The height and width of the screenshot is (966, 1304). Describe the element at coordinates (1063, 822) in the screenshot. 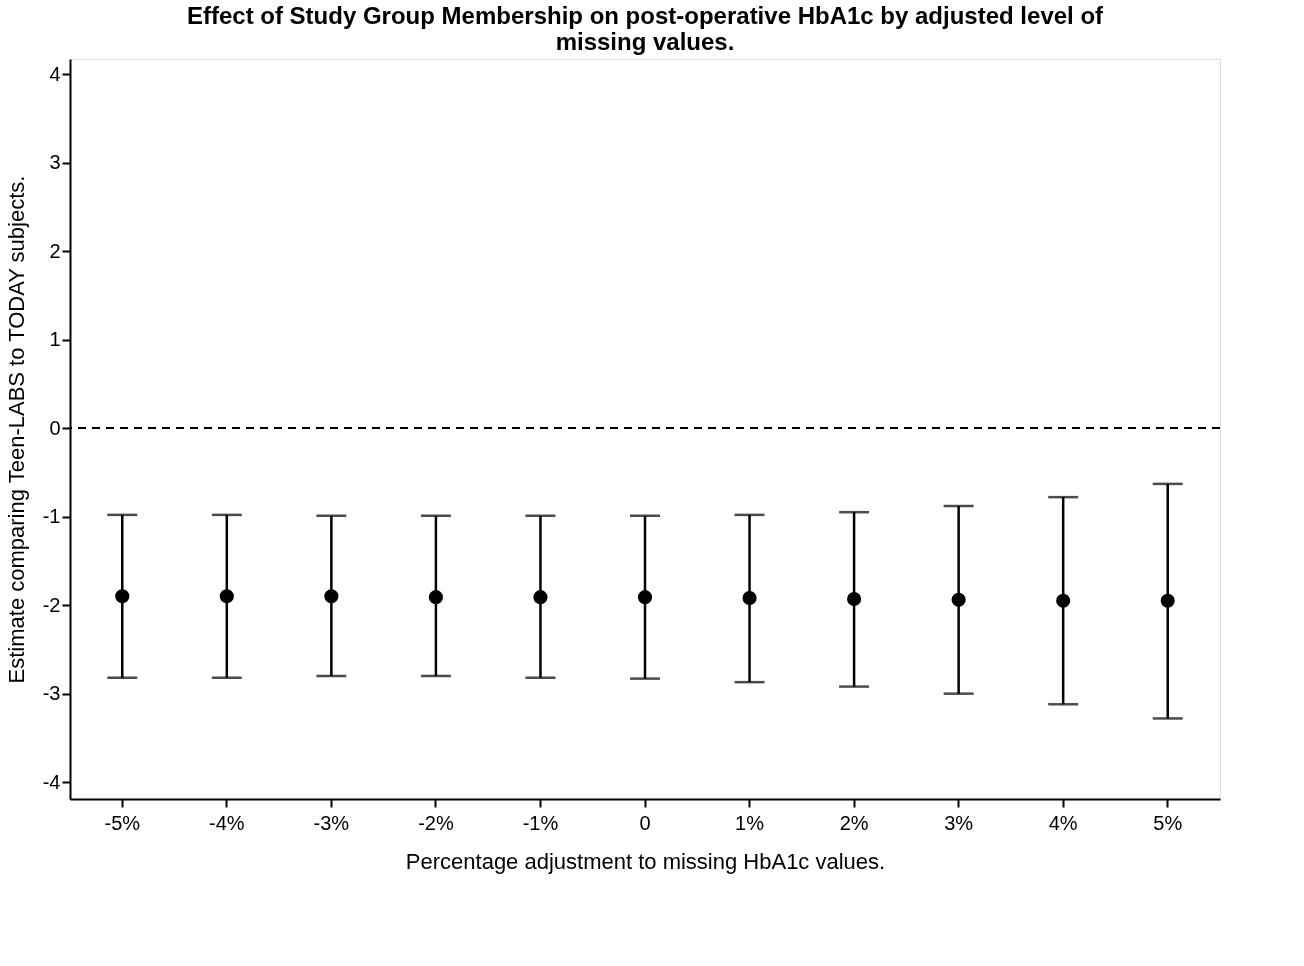

I see `x-tick-label: 4%` at that location.